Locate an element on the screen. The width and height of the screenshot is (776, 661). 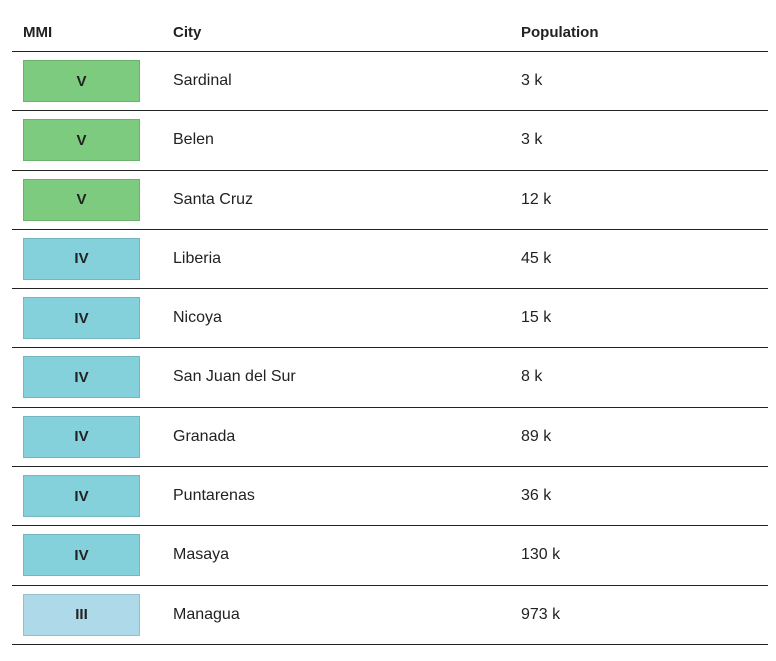
table-row: IV Masaya 130 k is located at coordinates (390, 556).